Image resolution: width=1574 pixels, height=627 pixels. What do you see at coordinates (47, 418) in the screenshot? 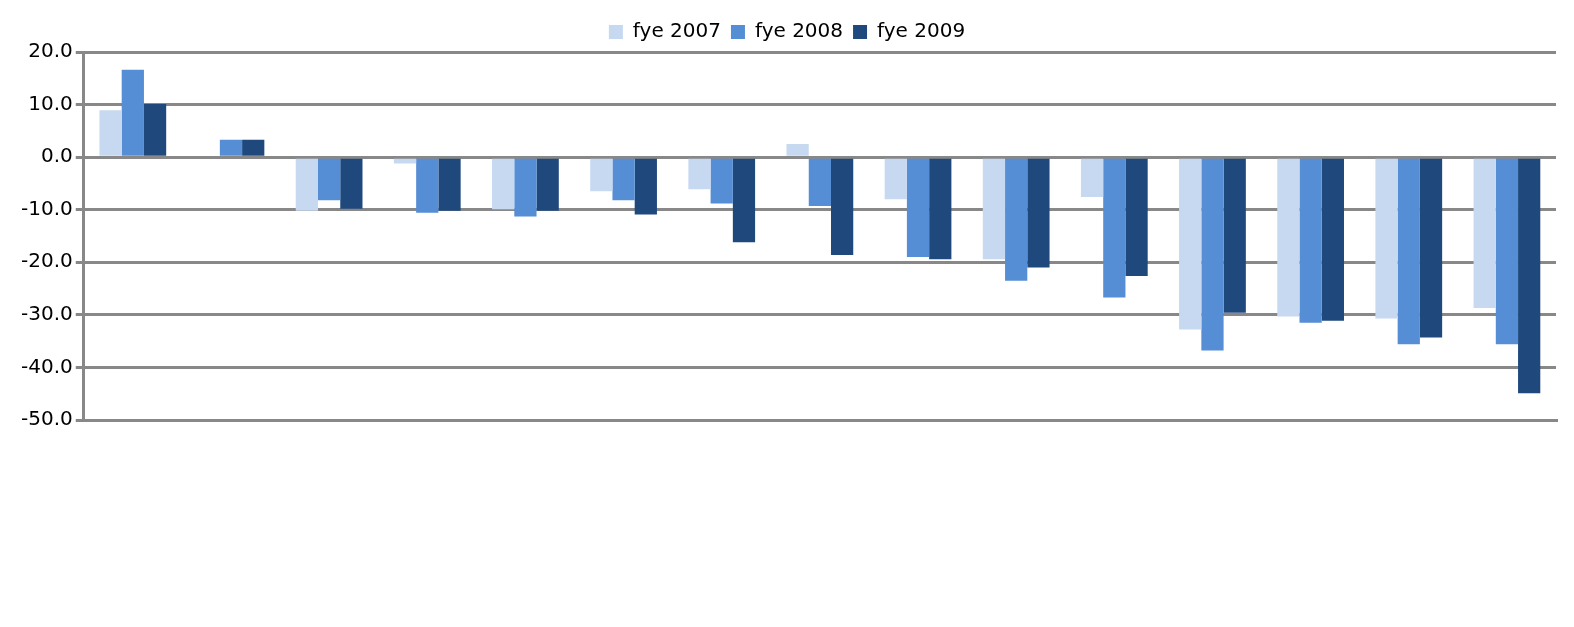
I see `y-tick-label: -50.0` at bounding box center [47, 418].